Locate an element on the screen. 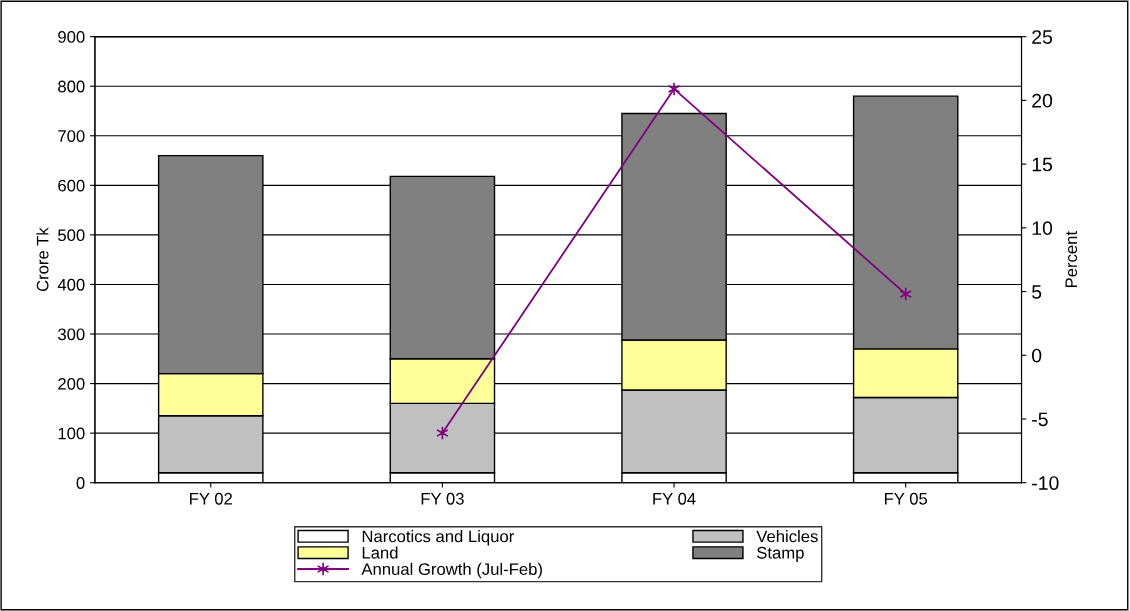  y2-tick-label: 10 is located at coordinates (1042, 228).